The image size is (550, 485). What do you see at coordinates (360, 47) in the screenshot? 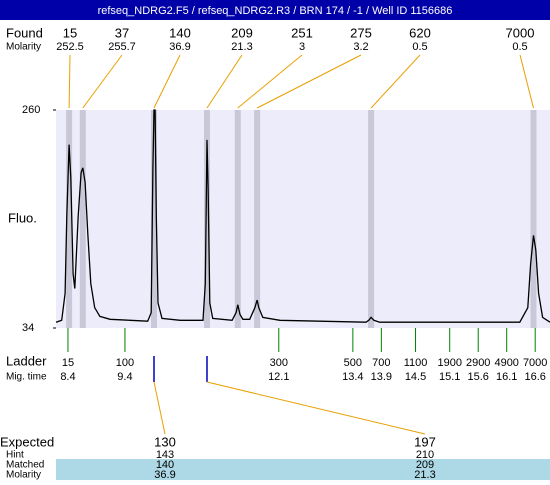
I see `found-molarity: 3.2` at bounding box center [360, 47].